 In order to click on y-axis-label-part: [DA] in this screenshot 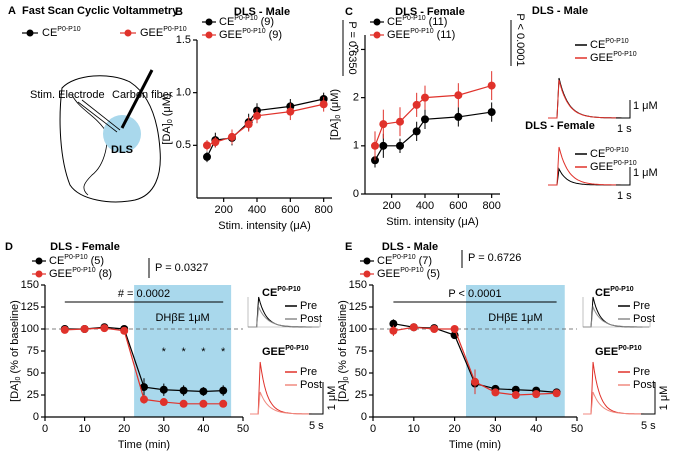, I will do `click(15, 390)`.